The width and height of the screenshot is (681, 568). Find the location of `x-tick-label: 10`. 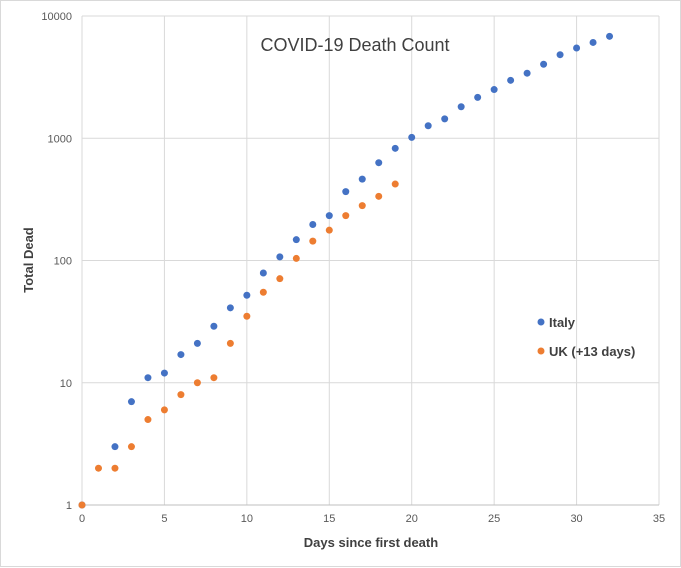

x-tick-label: 10 is located at coordinates (247, 519).